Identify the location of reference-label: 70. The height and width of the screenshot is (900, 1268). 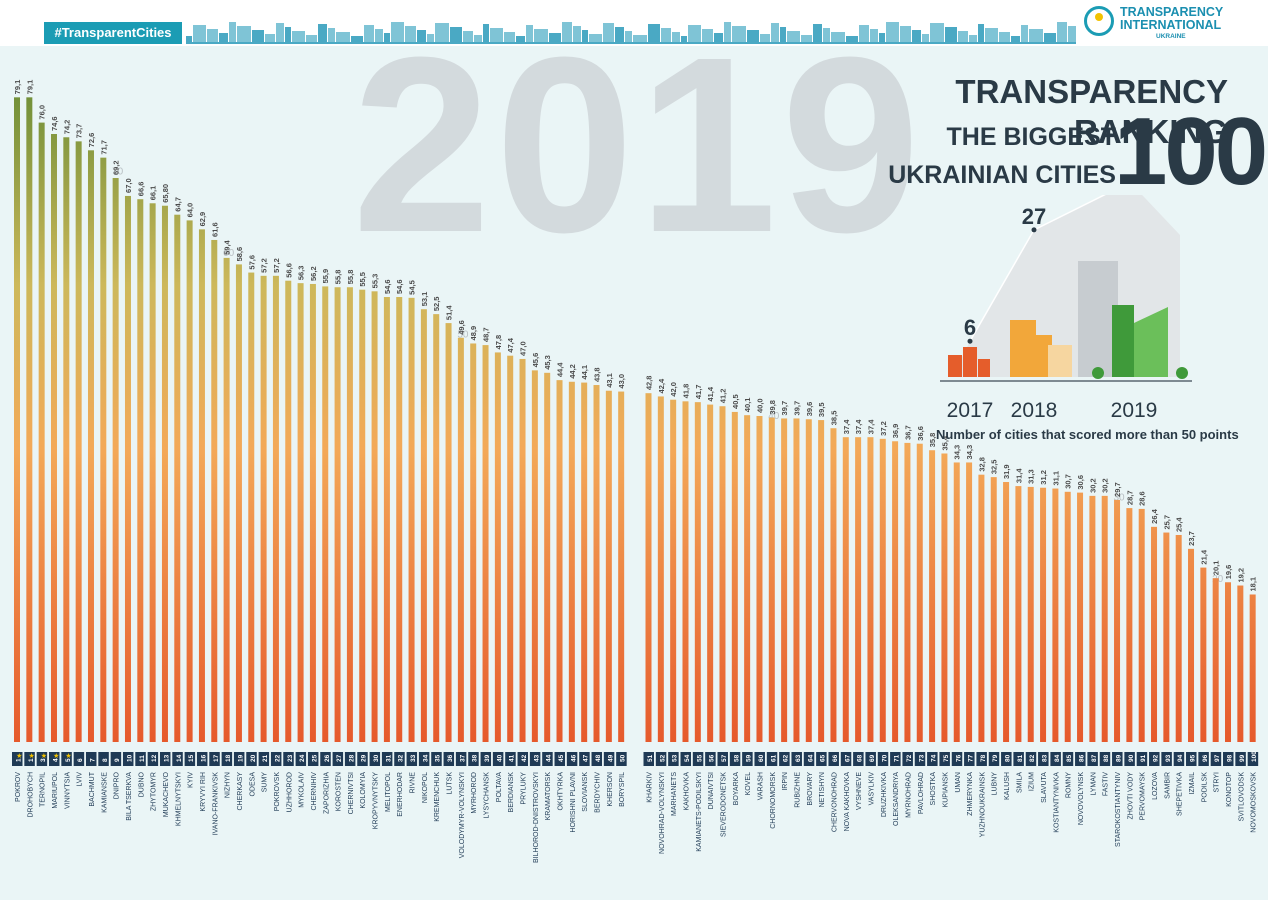
(118, 172).